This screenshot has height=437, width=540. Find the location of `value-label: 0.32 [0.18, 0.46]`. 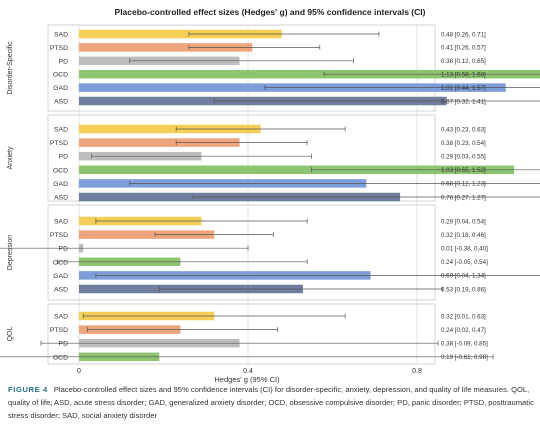

value-label: 0.32 [0.18, 0.46] is located at coordinates (463, 235).